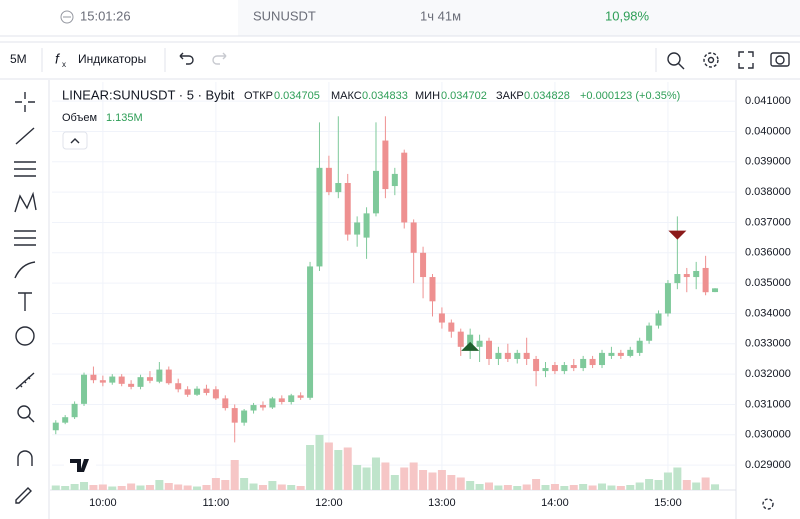 This screenshot has width=800, height=519. Describe the element at coordinates (25, 336) in the screenshot. I see `emoji-tool` at that location.